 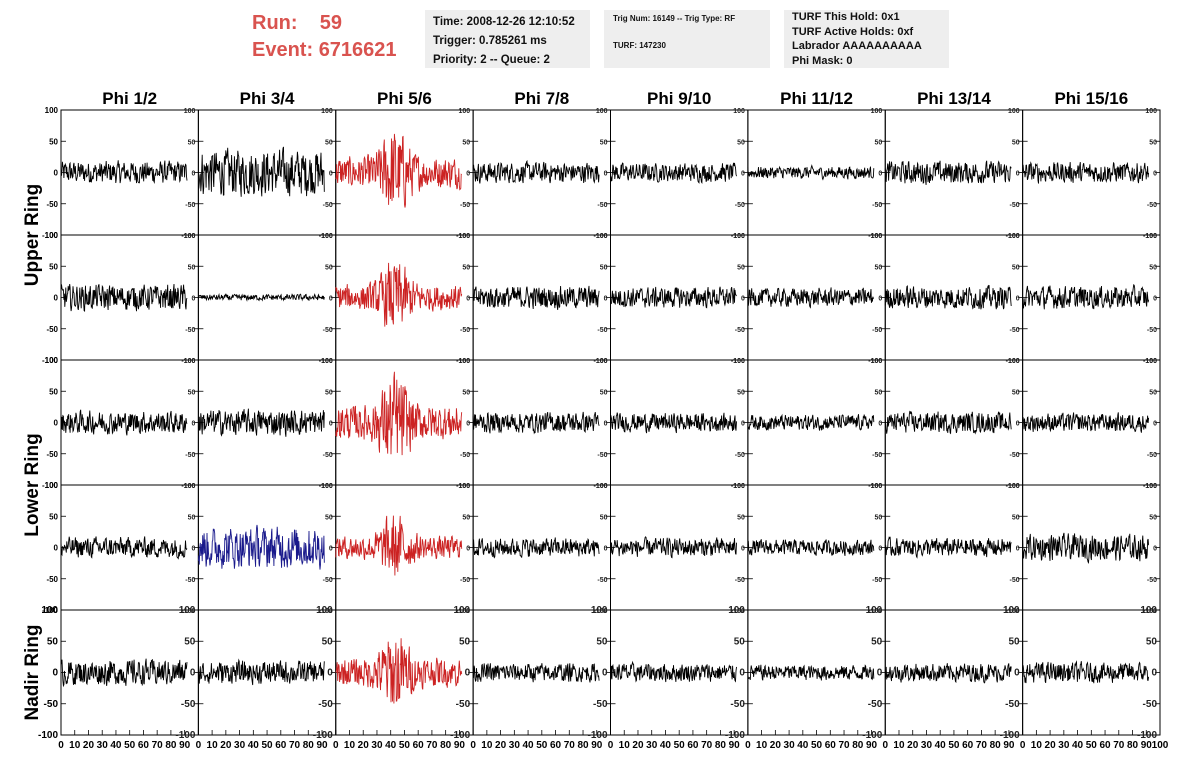 I want to click on turf-active-holds-text: TURF Active Holds: 0xf, so click(x=853, y=31).